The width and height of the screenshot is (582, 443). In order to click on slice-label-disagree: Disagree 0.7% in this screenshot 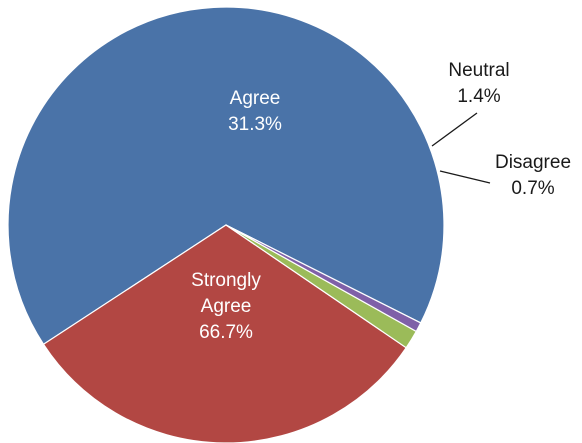, I will do `click(533, 175)`.